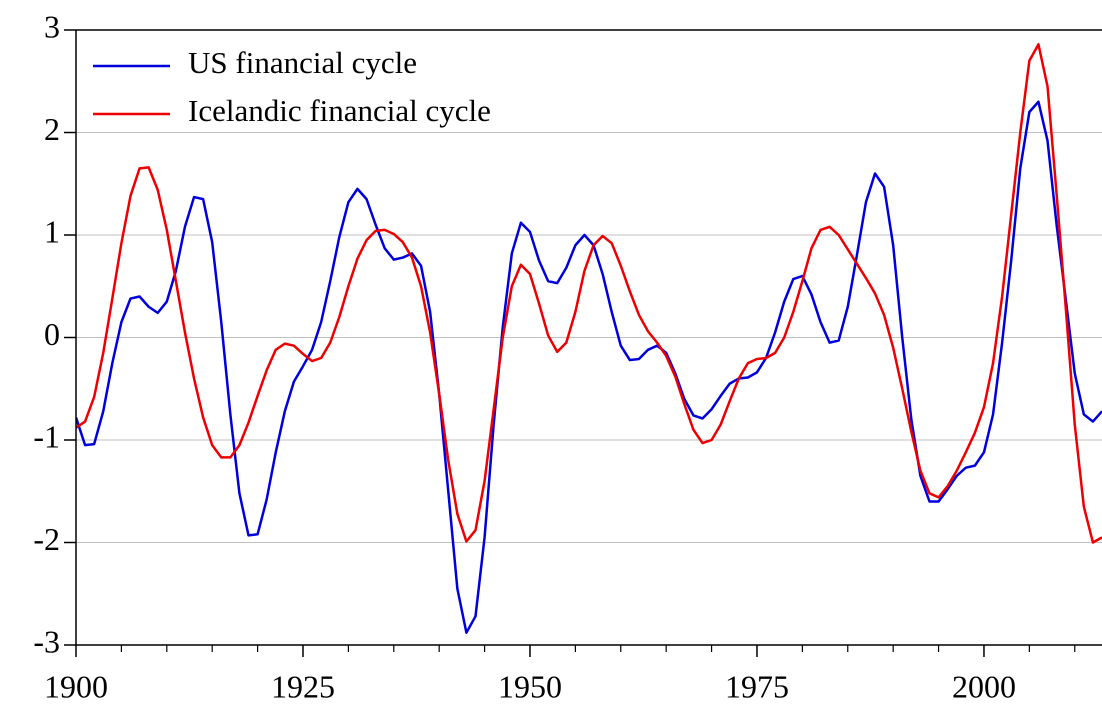 This screenshot has height=709, width=1102. I want to click on y-tick-label: -1, so click(46, 436).